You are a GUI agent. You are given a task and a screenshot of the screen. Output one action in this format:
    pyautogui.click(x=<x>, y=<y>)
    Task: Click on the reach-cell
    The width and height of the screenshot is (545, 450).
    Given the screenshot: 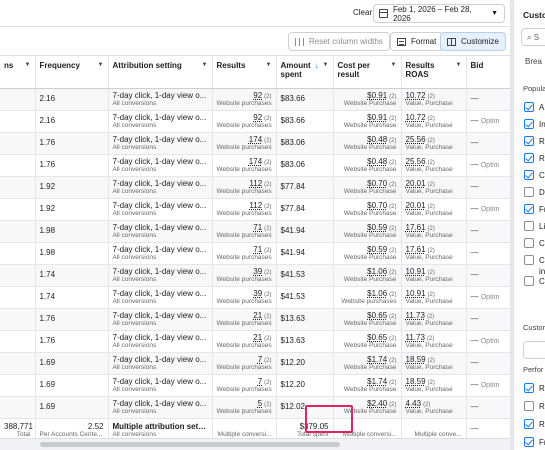 What is the action you would take?
    pyautogui.click(x=18, y=407)
    